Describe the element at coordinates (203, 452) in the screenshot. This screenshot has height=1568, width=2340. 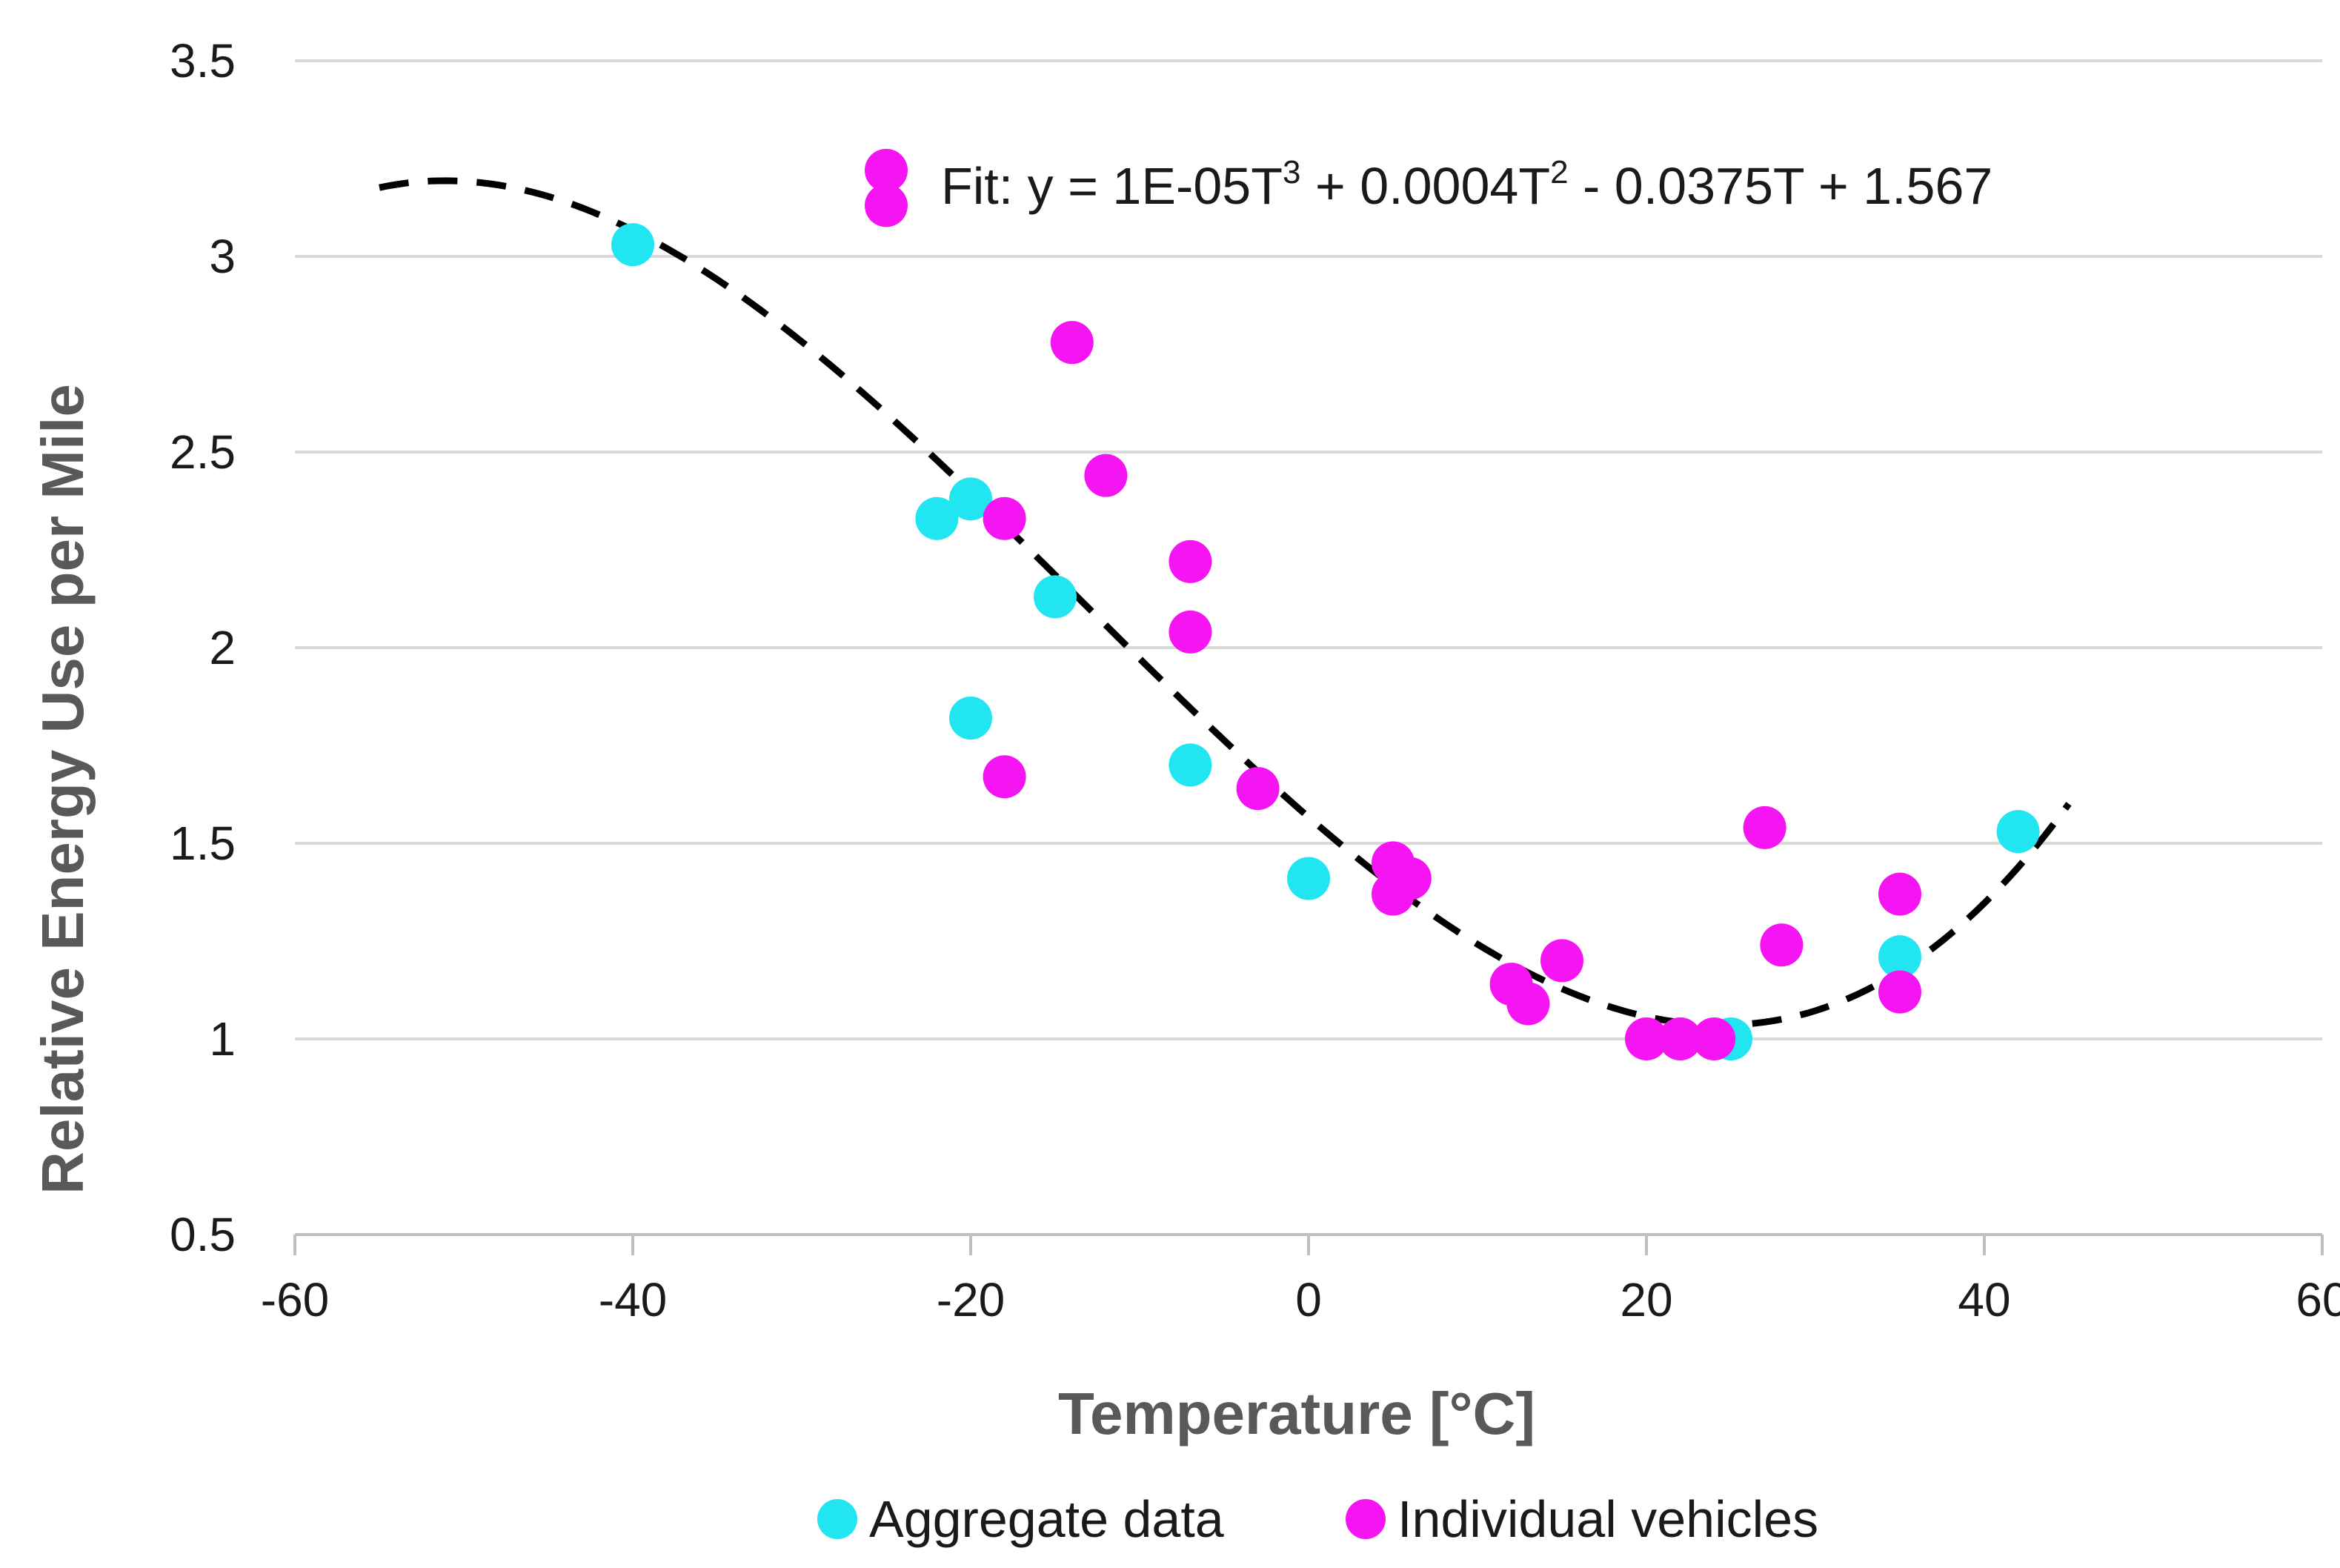
I see `y-tick-label: 2.5` at that location.